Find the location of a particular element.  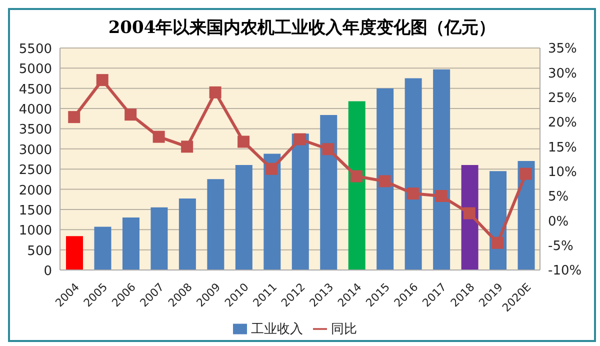

y2-tick-label: 5% is located at coordinates (558, 197).